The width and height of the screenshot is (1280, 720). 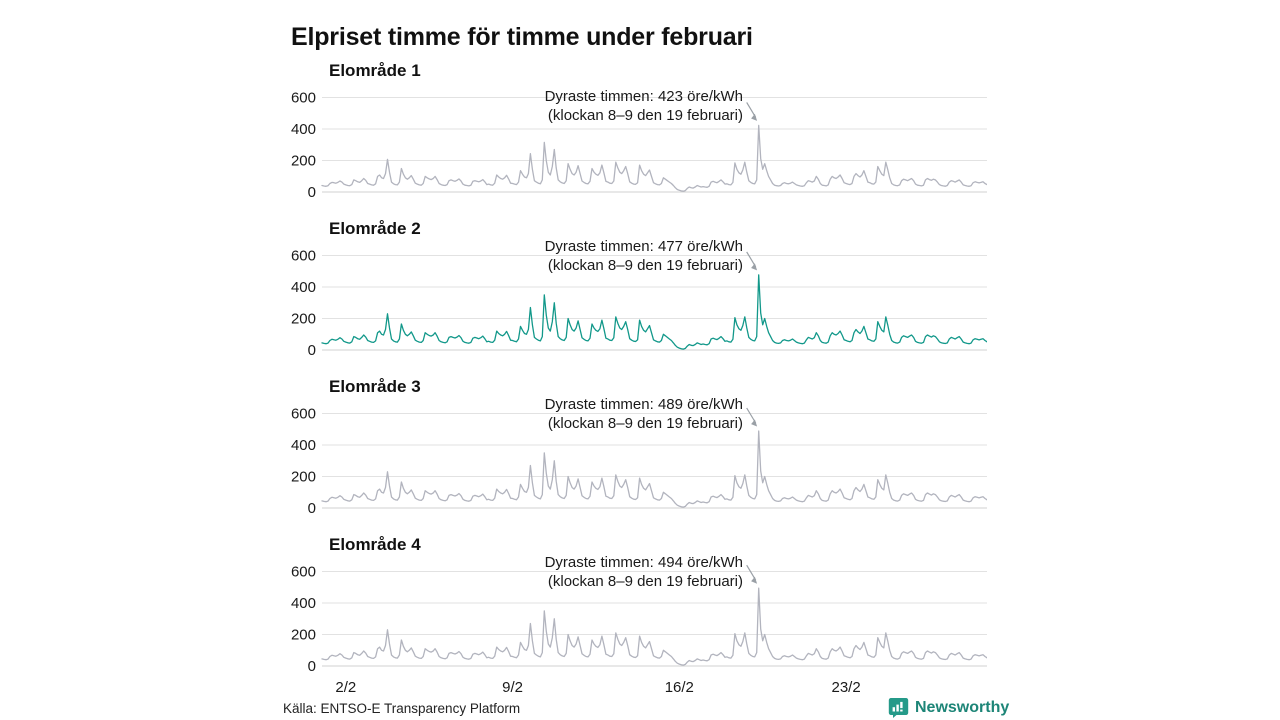 What do you see at coordinates (635, 300) in the screenshot?
I see `plot-area-elomrade-2: 0 200 400 600` at bounding box center [635, 300].